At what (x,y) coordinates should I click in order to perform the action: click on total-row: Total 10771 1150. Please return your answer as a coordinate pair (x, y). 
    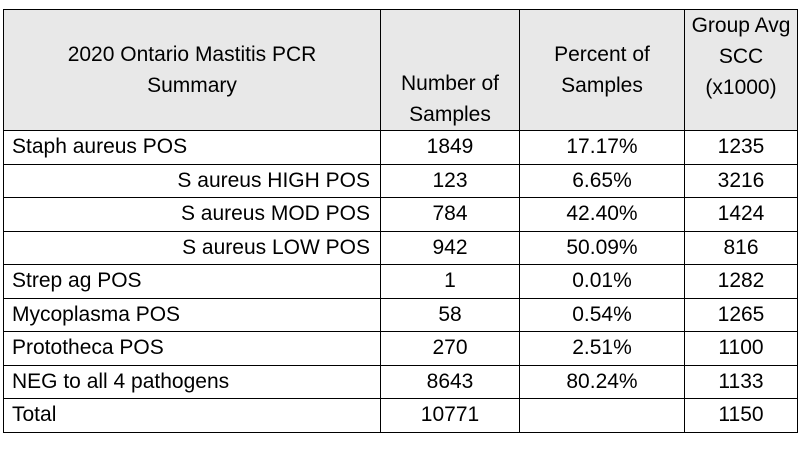
    Looking at the image, I should click on (400, 415).